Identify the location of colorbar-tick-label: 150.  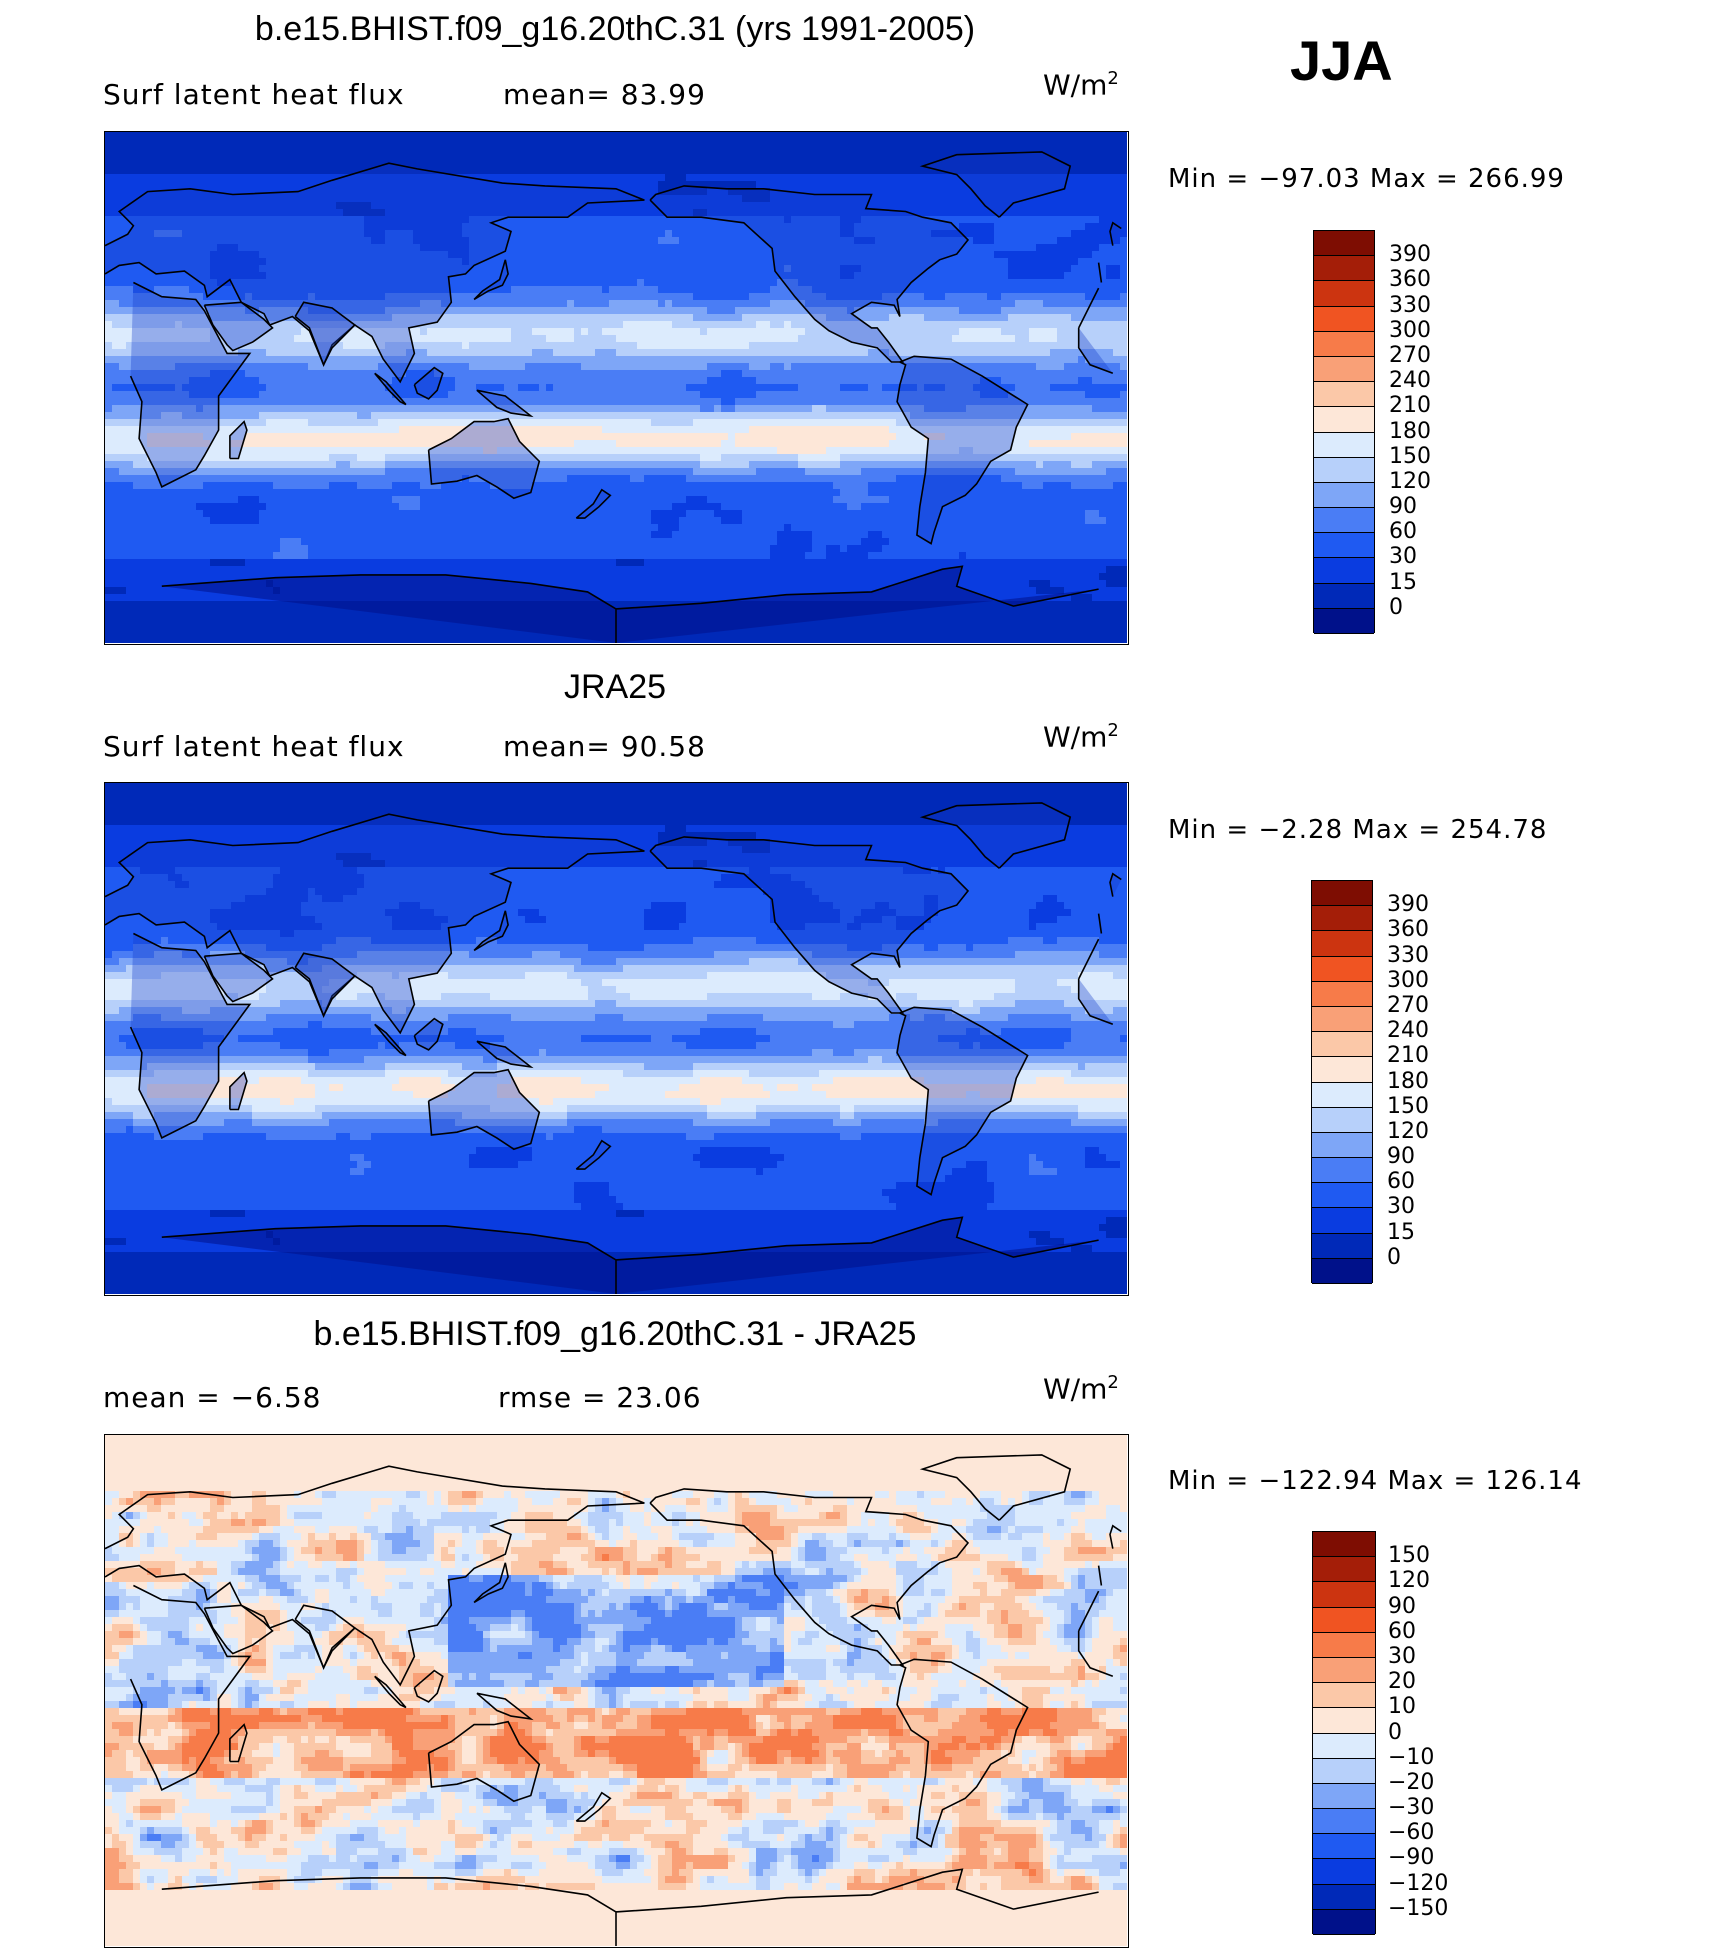
(1409, 1556).